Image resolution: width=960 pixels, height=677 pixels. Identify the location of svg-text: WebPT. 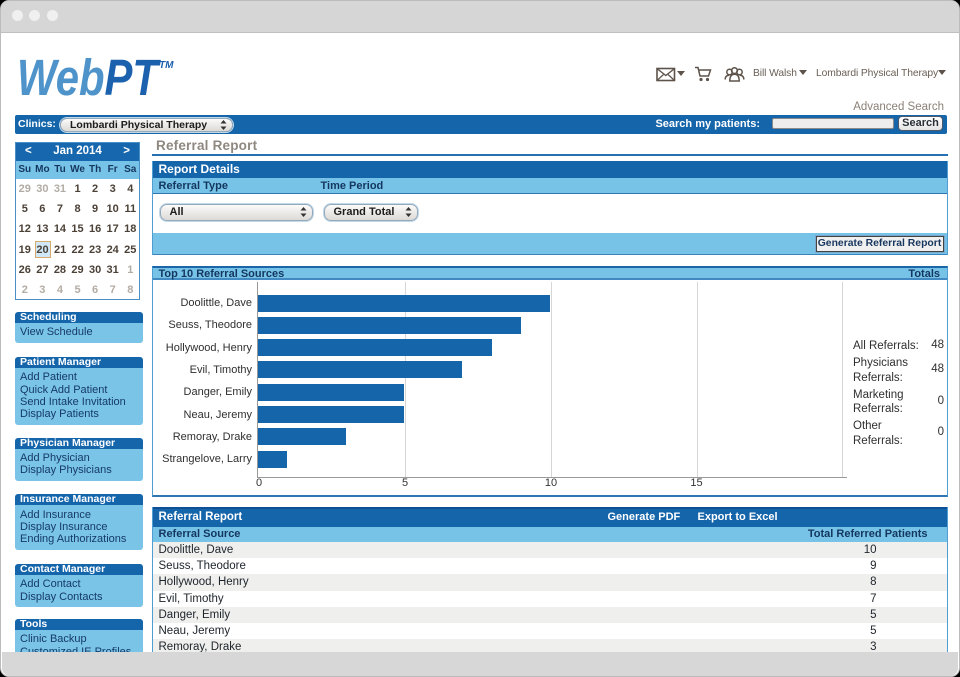
(89, 74).